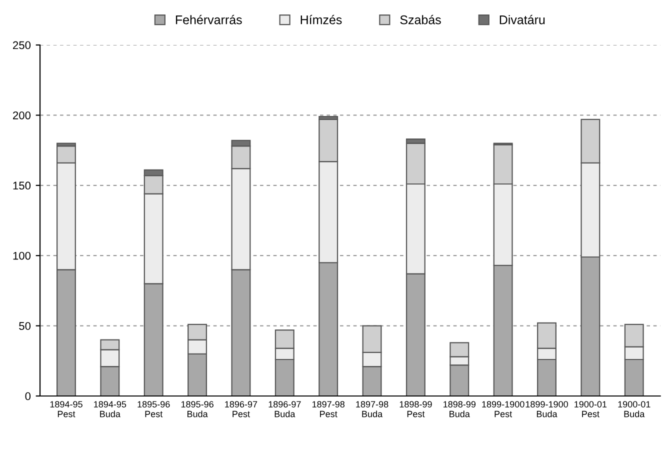 The image size is (667, 450). Describe the element at coordinates (284, 409) in the screenshot. I see `x-tick-label: 1896-97 Buda` at that location.